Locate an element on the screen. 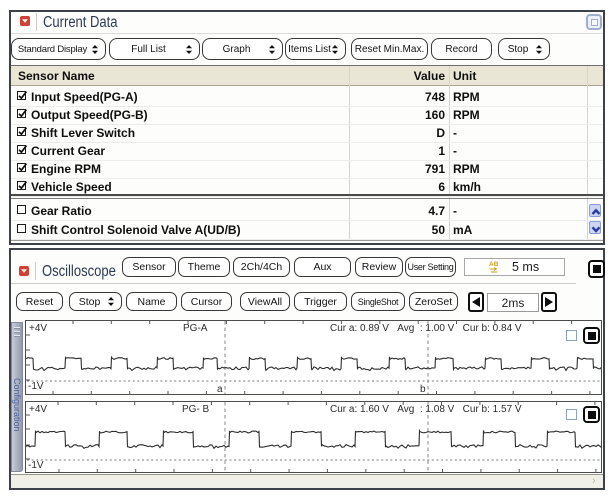 The height and width of the screenshot is (500, 616). svg-text: AB is located at coordinates (494, 264).